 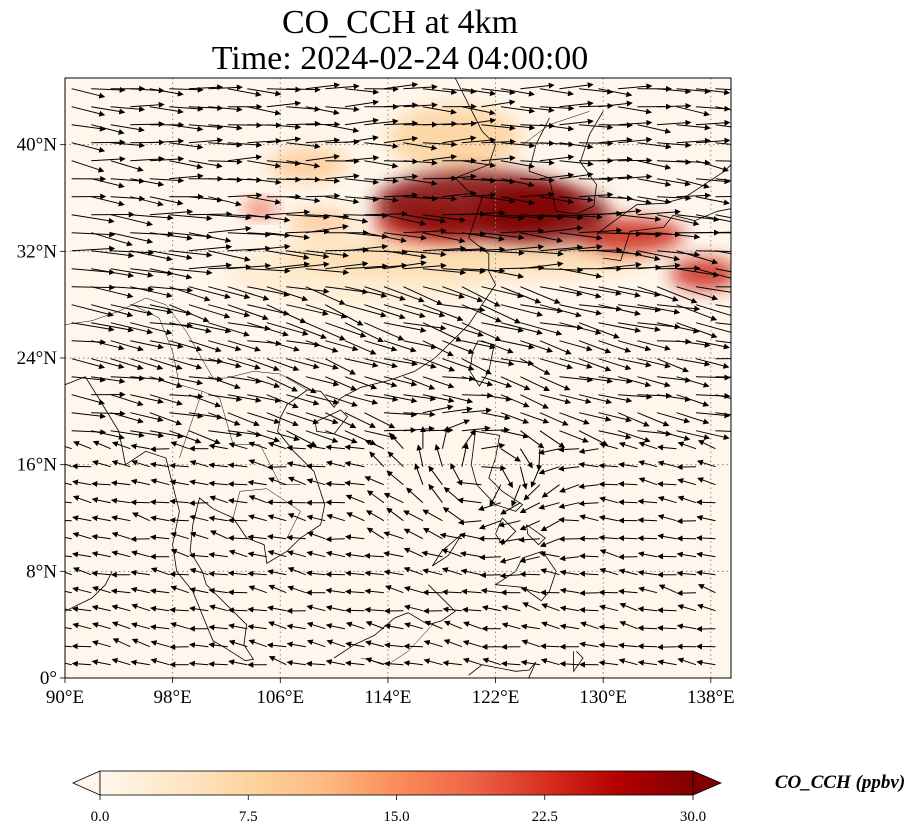 I want to click on colorbar-extend-low, so click(x=86, y=783).